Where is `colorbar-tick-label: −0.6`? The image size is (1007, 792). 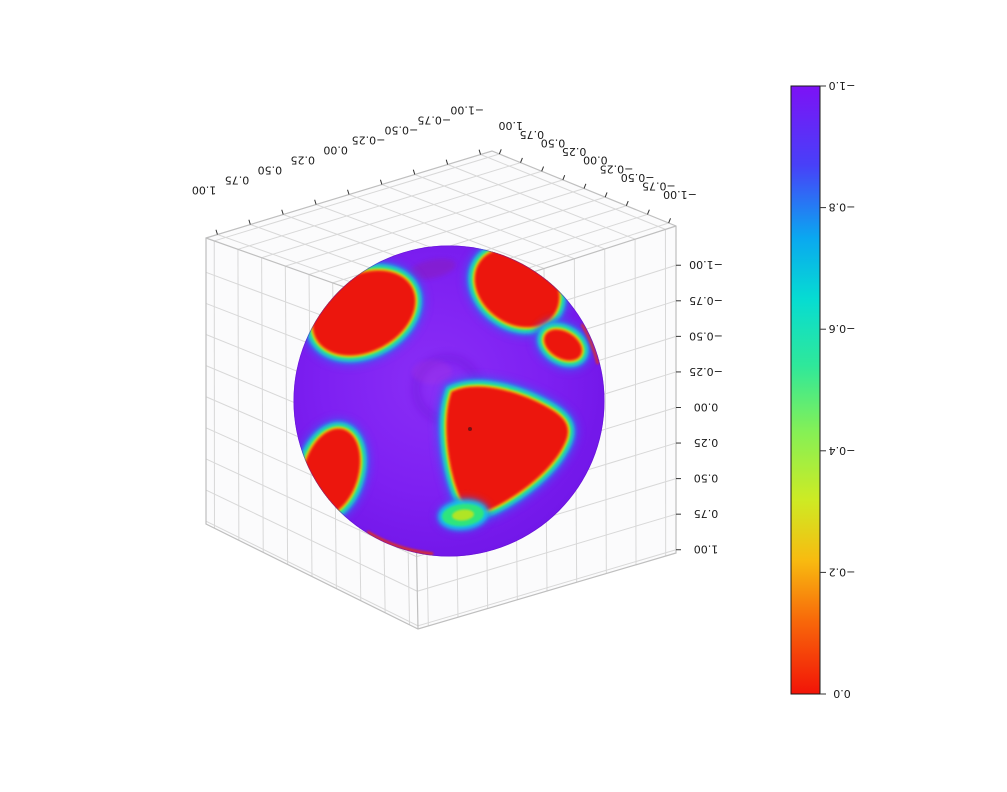 colorbar-tick-label: −0.6 is located at coordinates (842, 328).